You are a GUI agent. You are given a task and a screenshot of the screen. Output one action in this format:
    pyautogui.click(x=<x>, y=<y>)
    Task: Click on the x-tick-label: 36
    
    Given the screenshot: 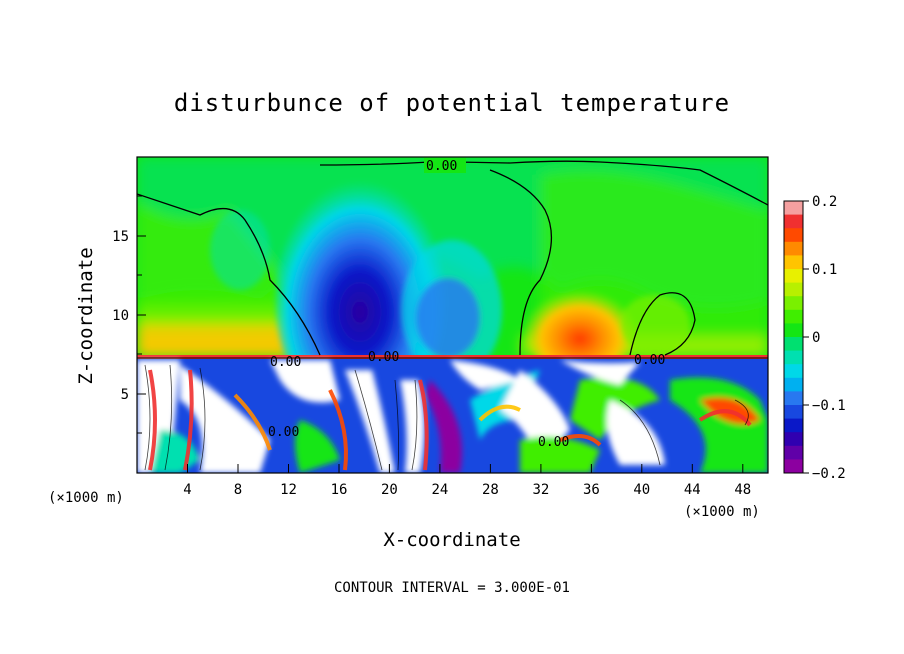 What is the action you would take?
    pyautogui.click(x=591, y=490)
    